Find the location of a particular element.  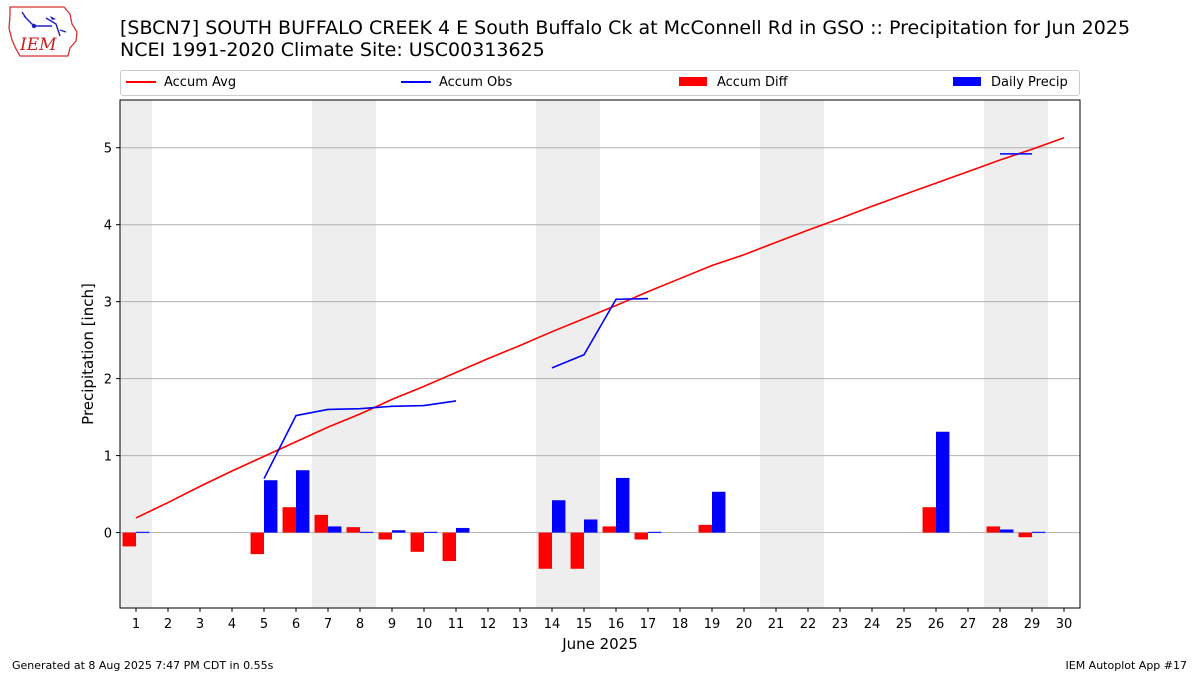

legend-accum-avg-label: Accum Avg is located at coordinates (200, 82).